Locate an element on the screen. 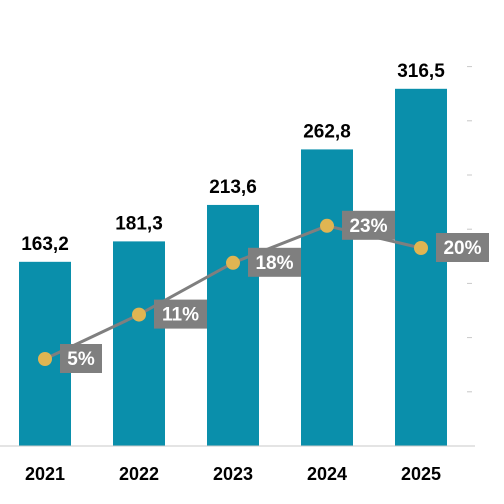 The width and height of the screenshot is (504, 504). percent-label: 5% is located at coordinates (81, 359).